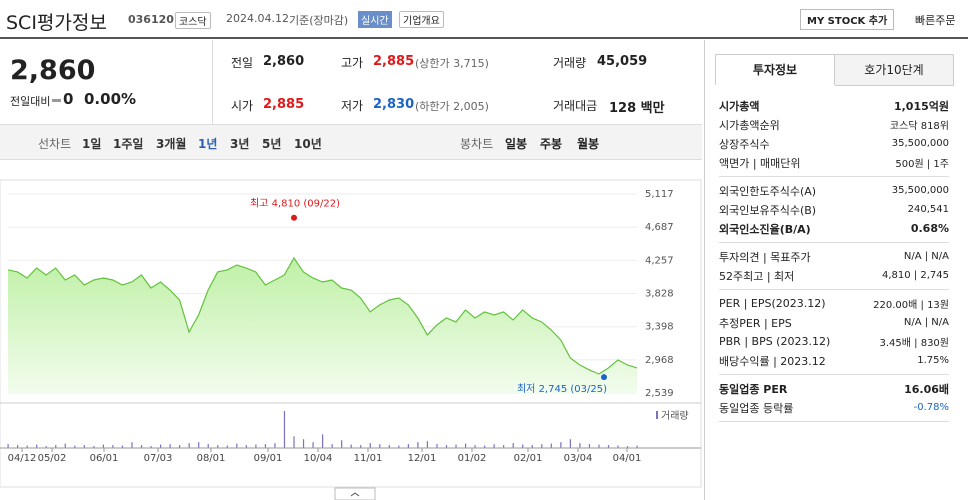 This screenshot has height=500, width=968. I want to click on x-tick-label: 08/01, so click(211, 458).